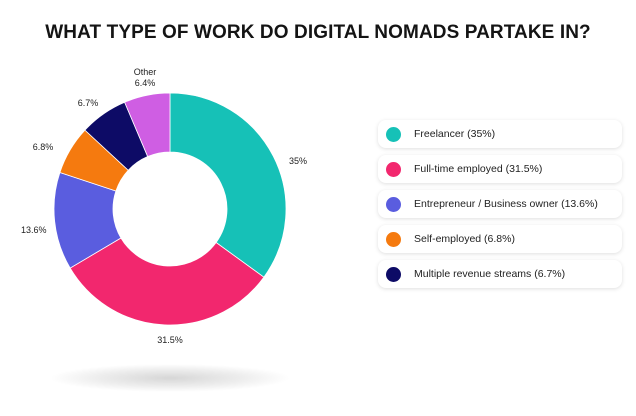 This screenshot has height=416, width=636. I want to click on legend-label-freelancer: Freelancer (35%), so click(455, 134).